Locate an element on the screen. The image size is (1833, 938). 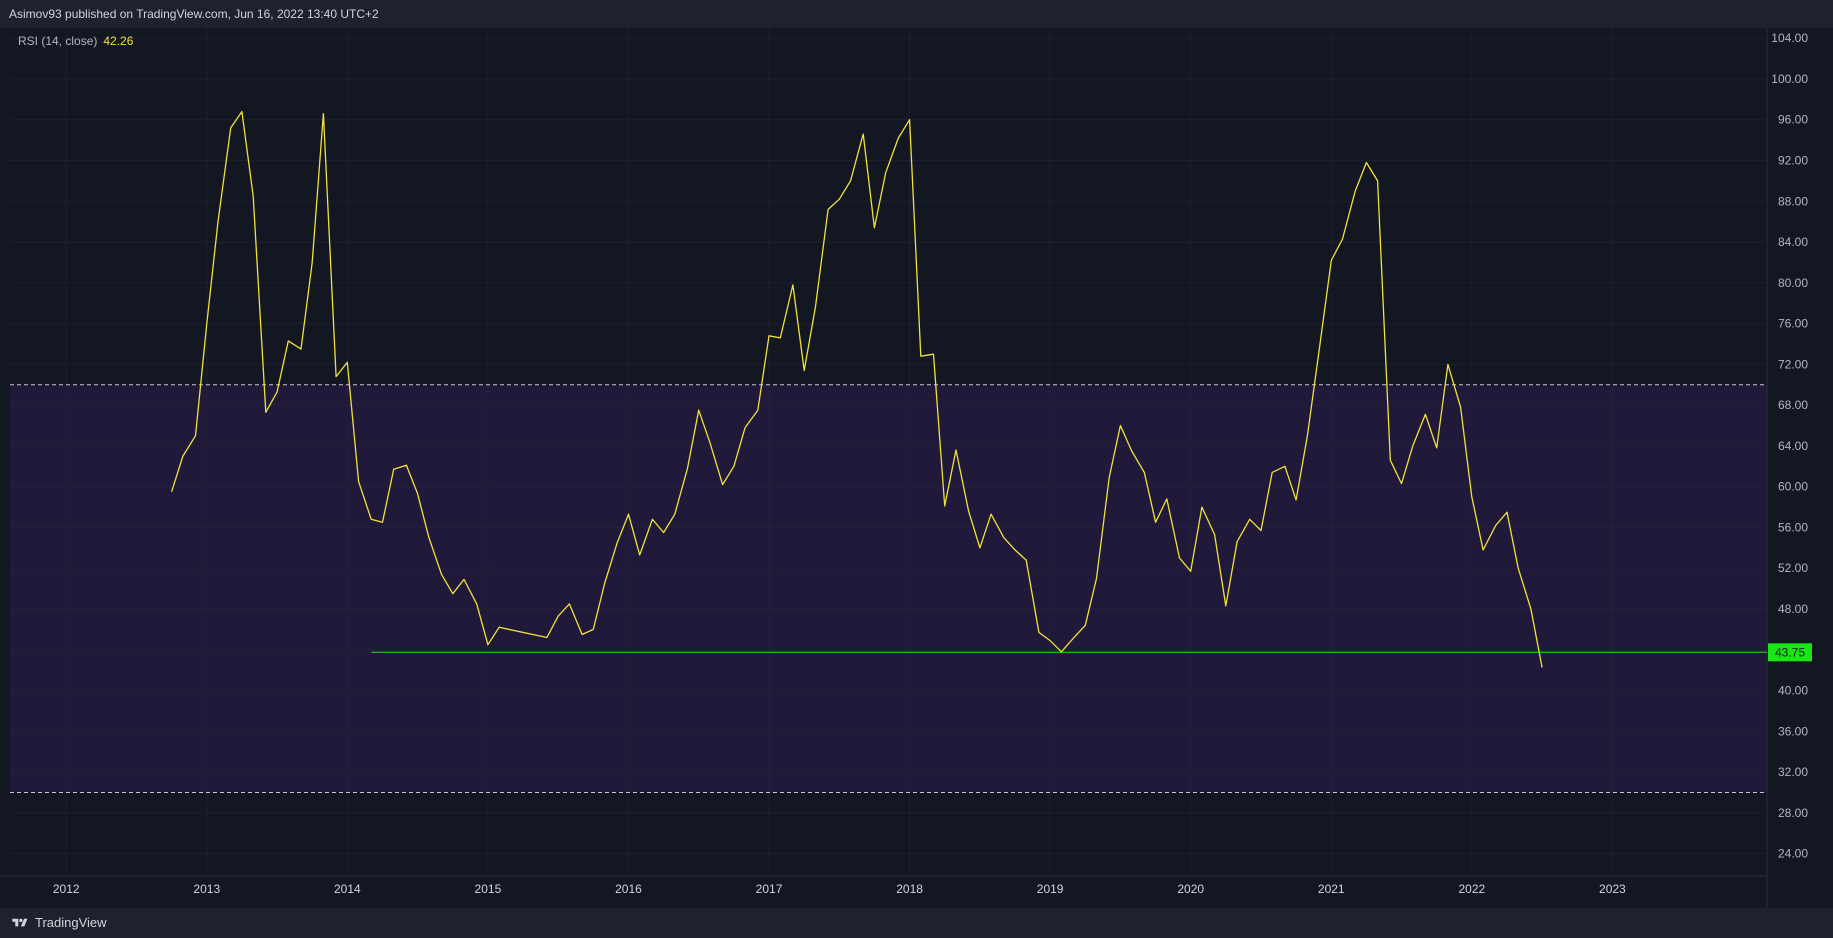
y-tick-label: 68.00 is located at coordinates (1793, 405).